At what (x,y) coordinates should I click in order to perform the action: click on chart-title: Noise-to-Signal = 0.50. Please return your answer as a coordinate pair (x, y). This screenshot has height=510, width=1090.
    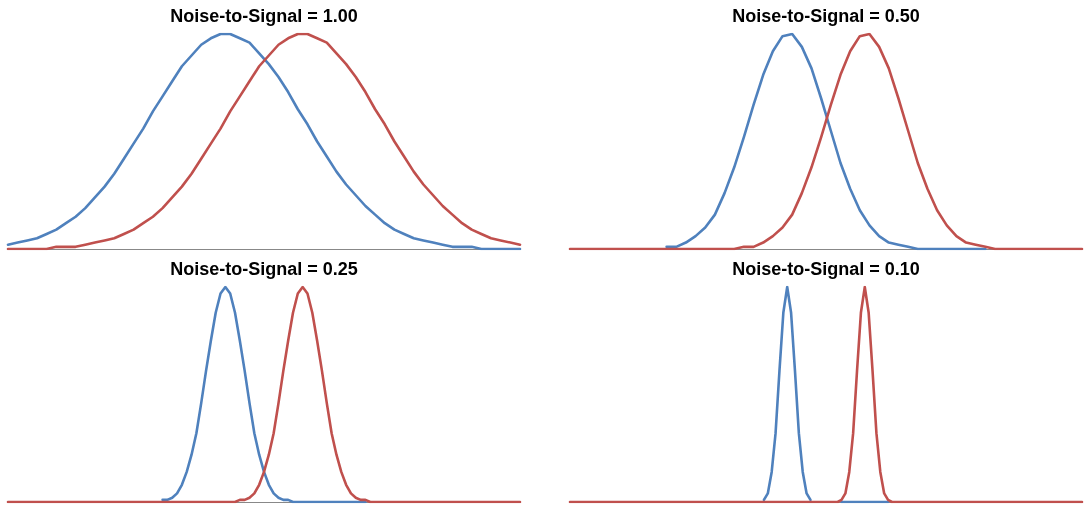
    Looking at the image, I should click on (826, 16).